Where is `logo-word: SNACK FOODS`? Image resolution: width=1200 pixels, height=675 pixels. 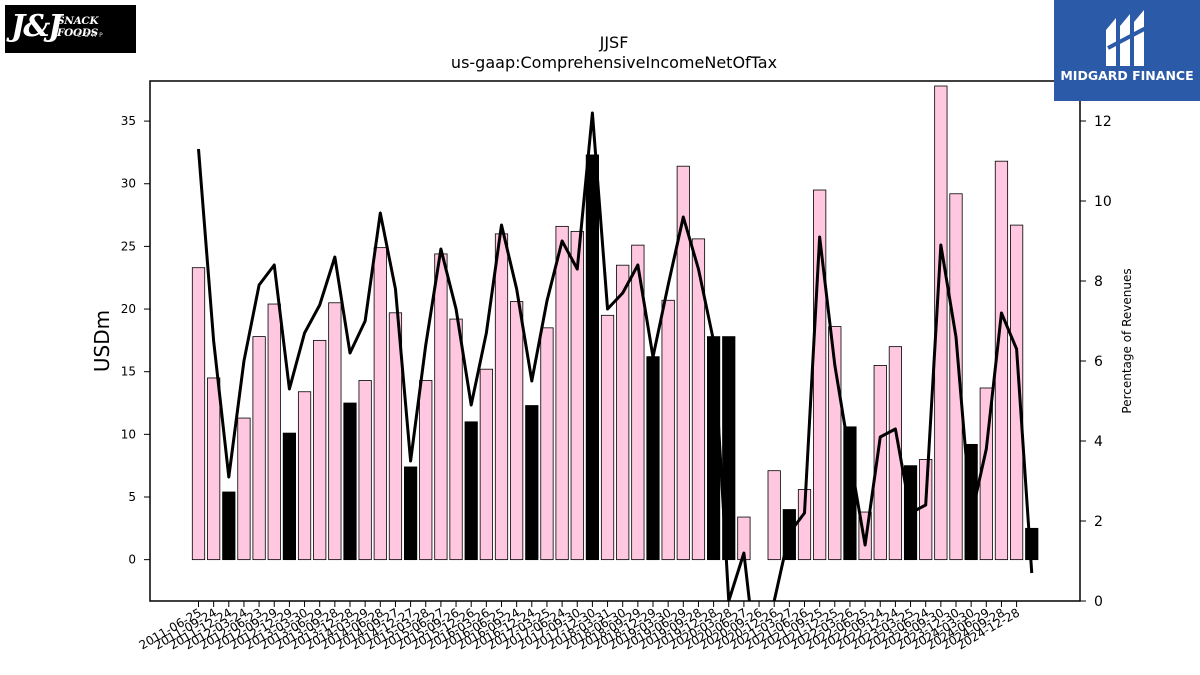
logo-word: SNACK FOODS is located at coordinates (78, 27).